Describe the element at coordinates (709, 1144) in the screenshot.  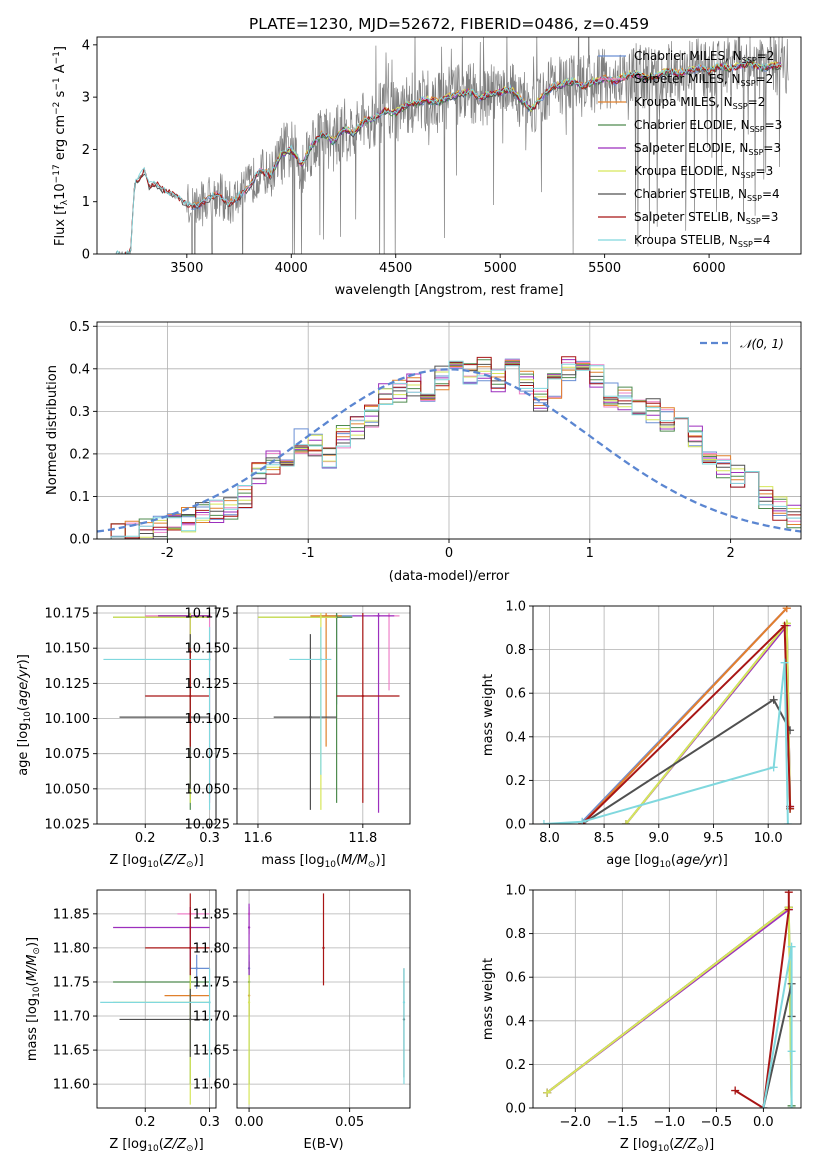
I see `massweight_vs_Z-xlabel-part: )]` at that location.